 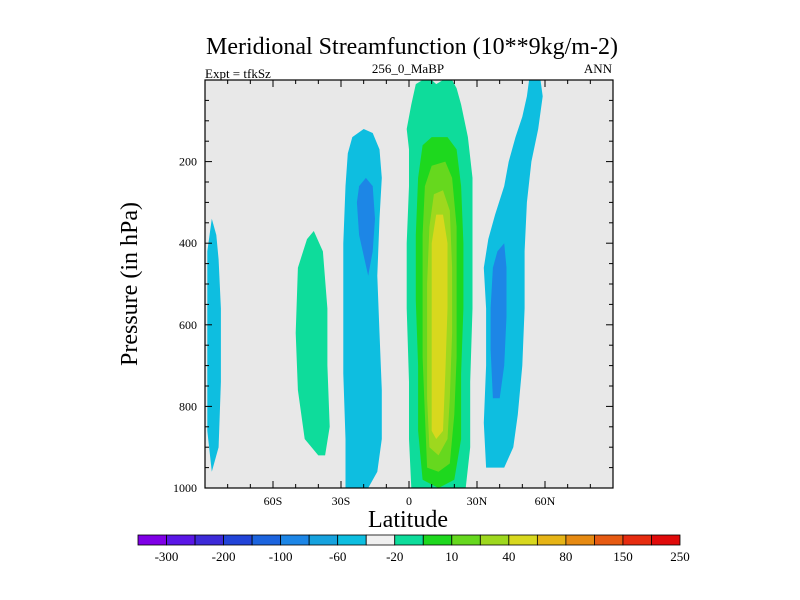 I want to click on colorbar-label: -60, so click(x=337, y=556).